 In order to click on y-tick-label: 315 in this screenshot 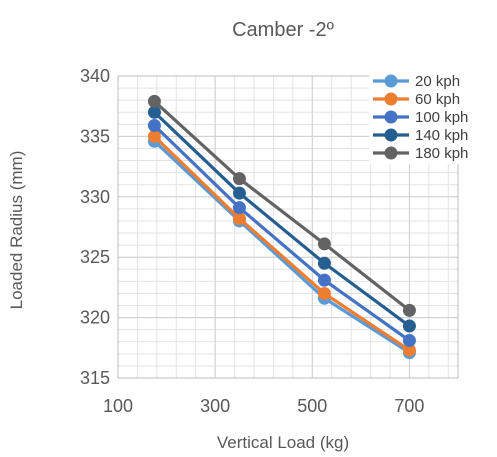, I will do `click(95, 378)`.